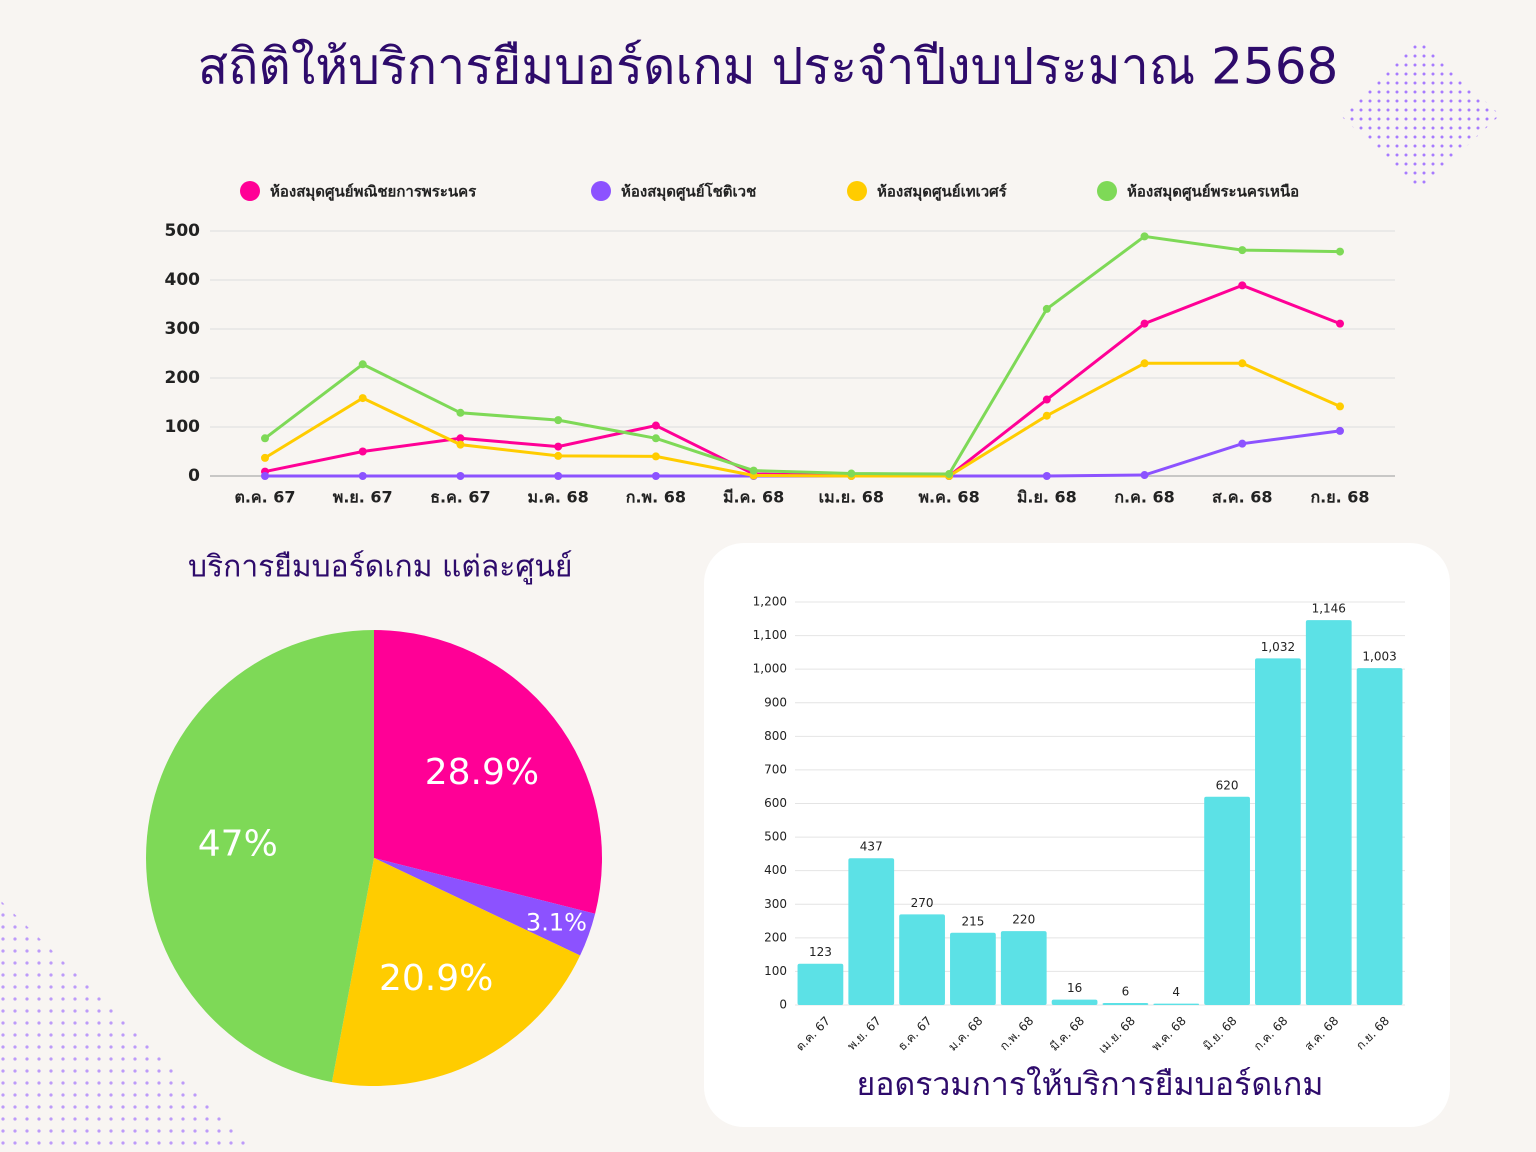  Describe the element at coordinates (775, 736) in the screenshot. I see `y-tick-label: 800` at that location.